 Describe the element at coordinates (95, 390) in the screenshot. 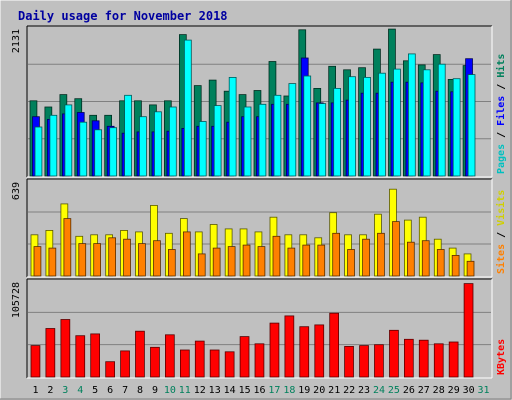

I see `x-tick-label: 5` at that location.